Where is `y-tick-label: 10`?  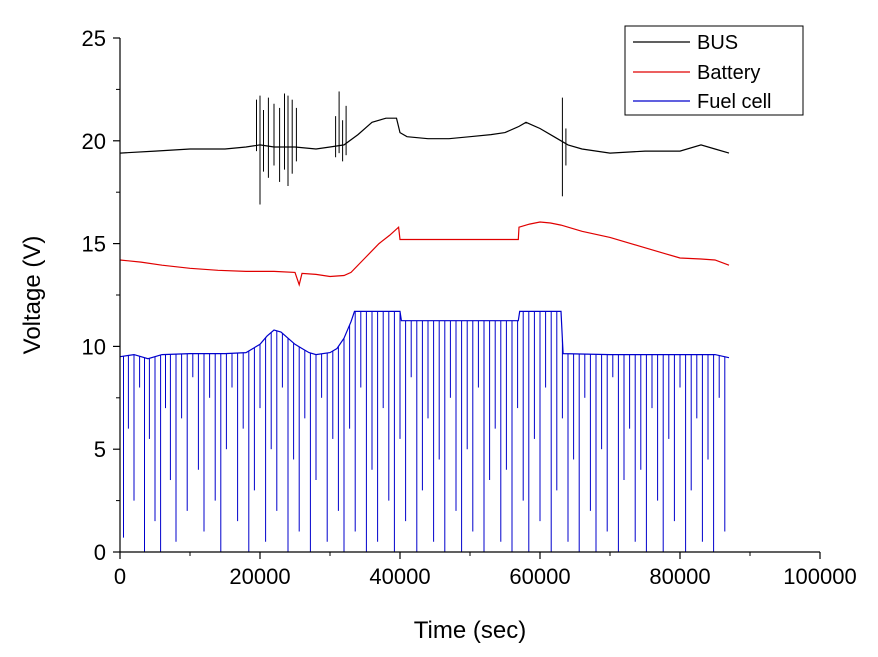 y-tick-label: 10 is located at coordinates (94, 346).